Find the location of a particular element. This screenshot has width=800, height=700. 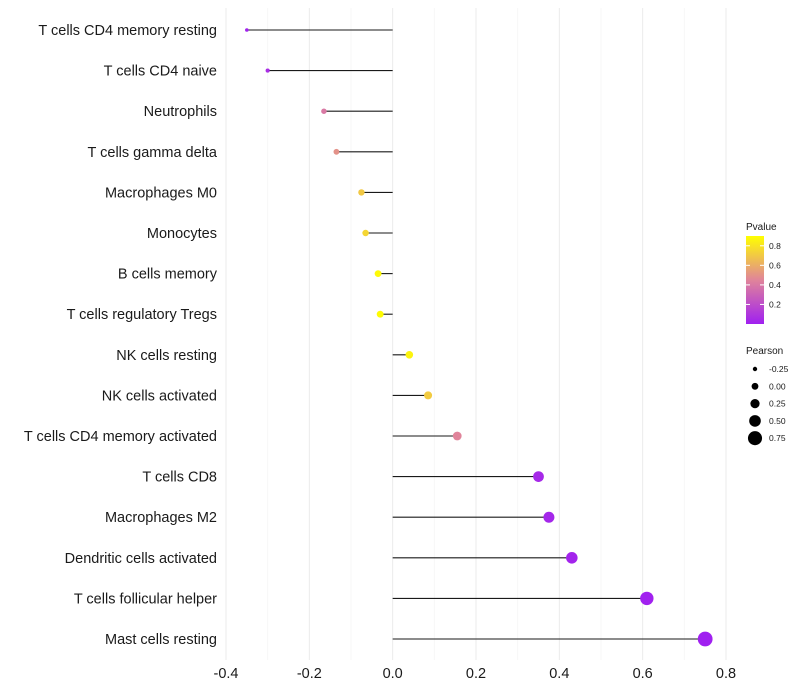

pvalue-colorbar is located at coordinates (755, 280).